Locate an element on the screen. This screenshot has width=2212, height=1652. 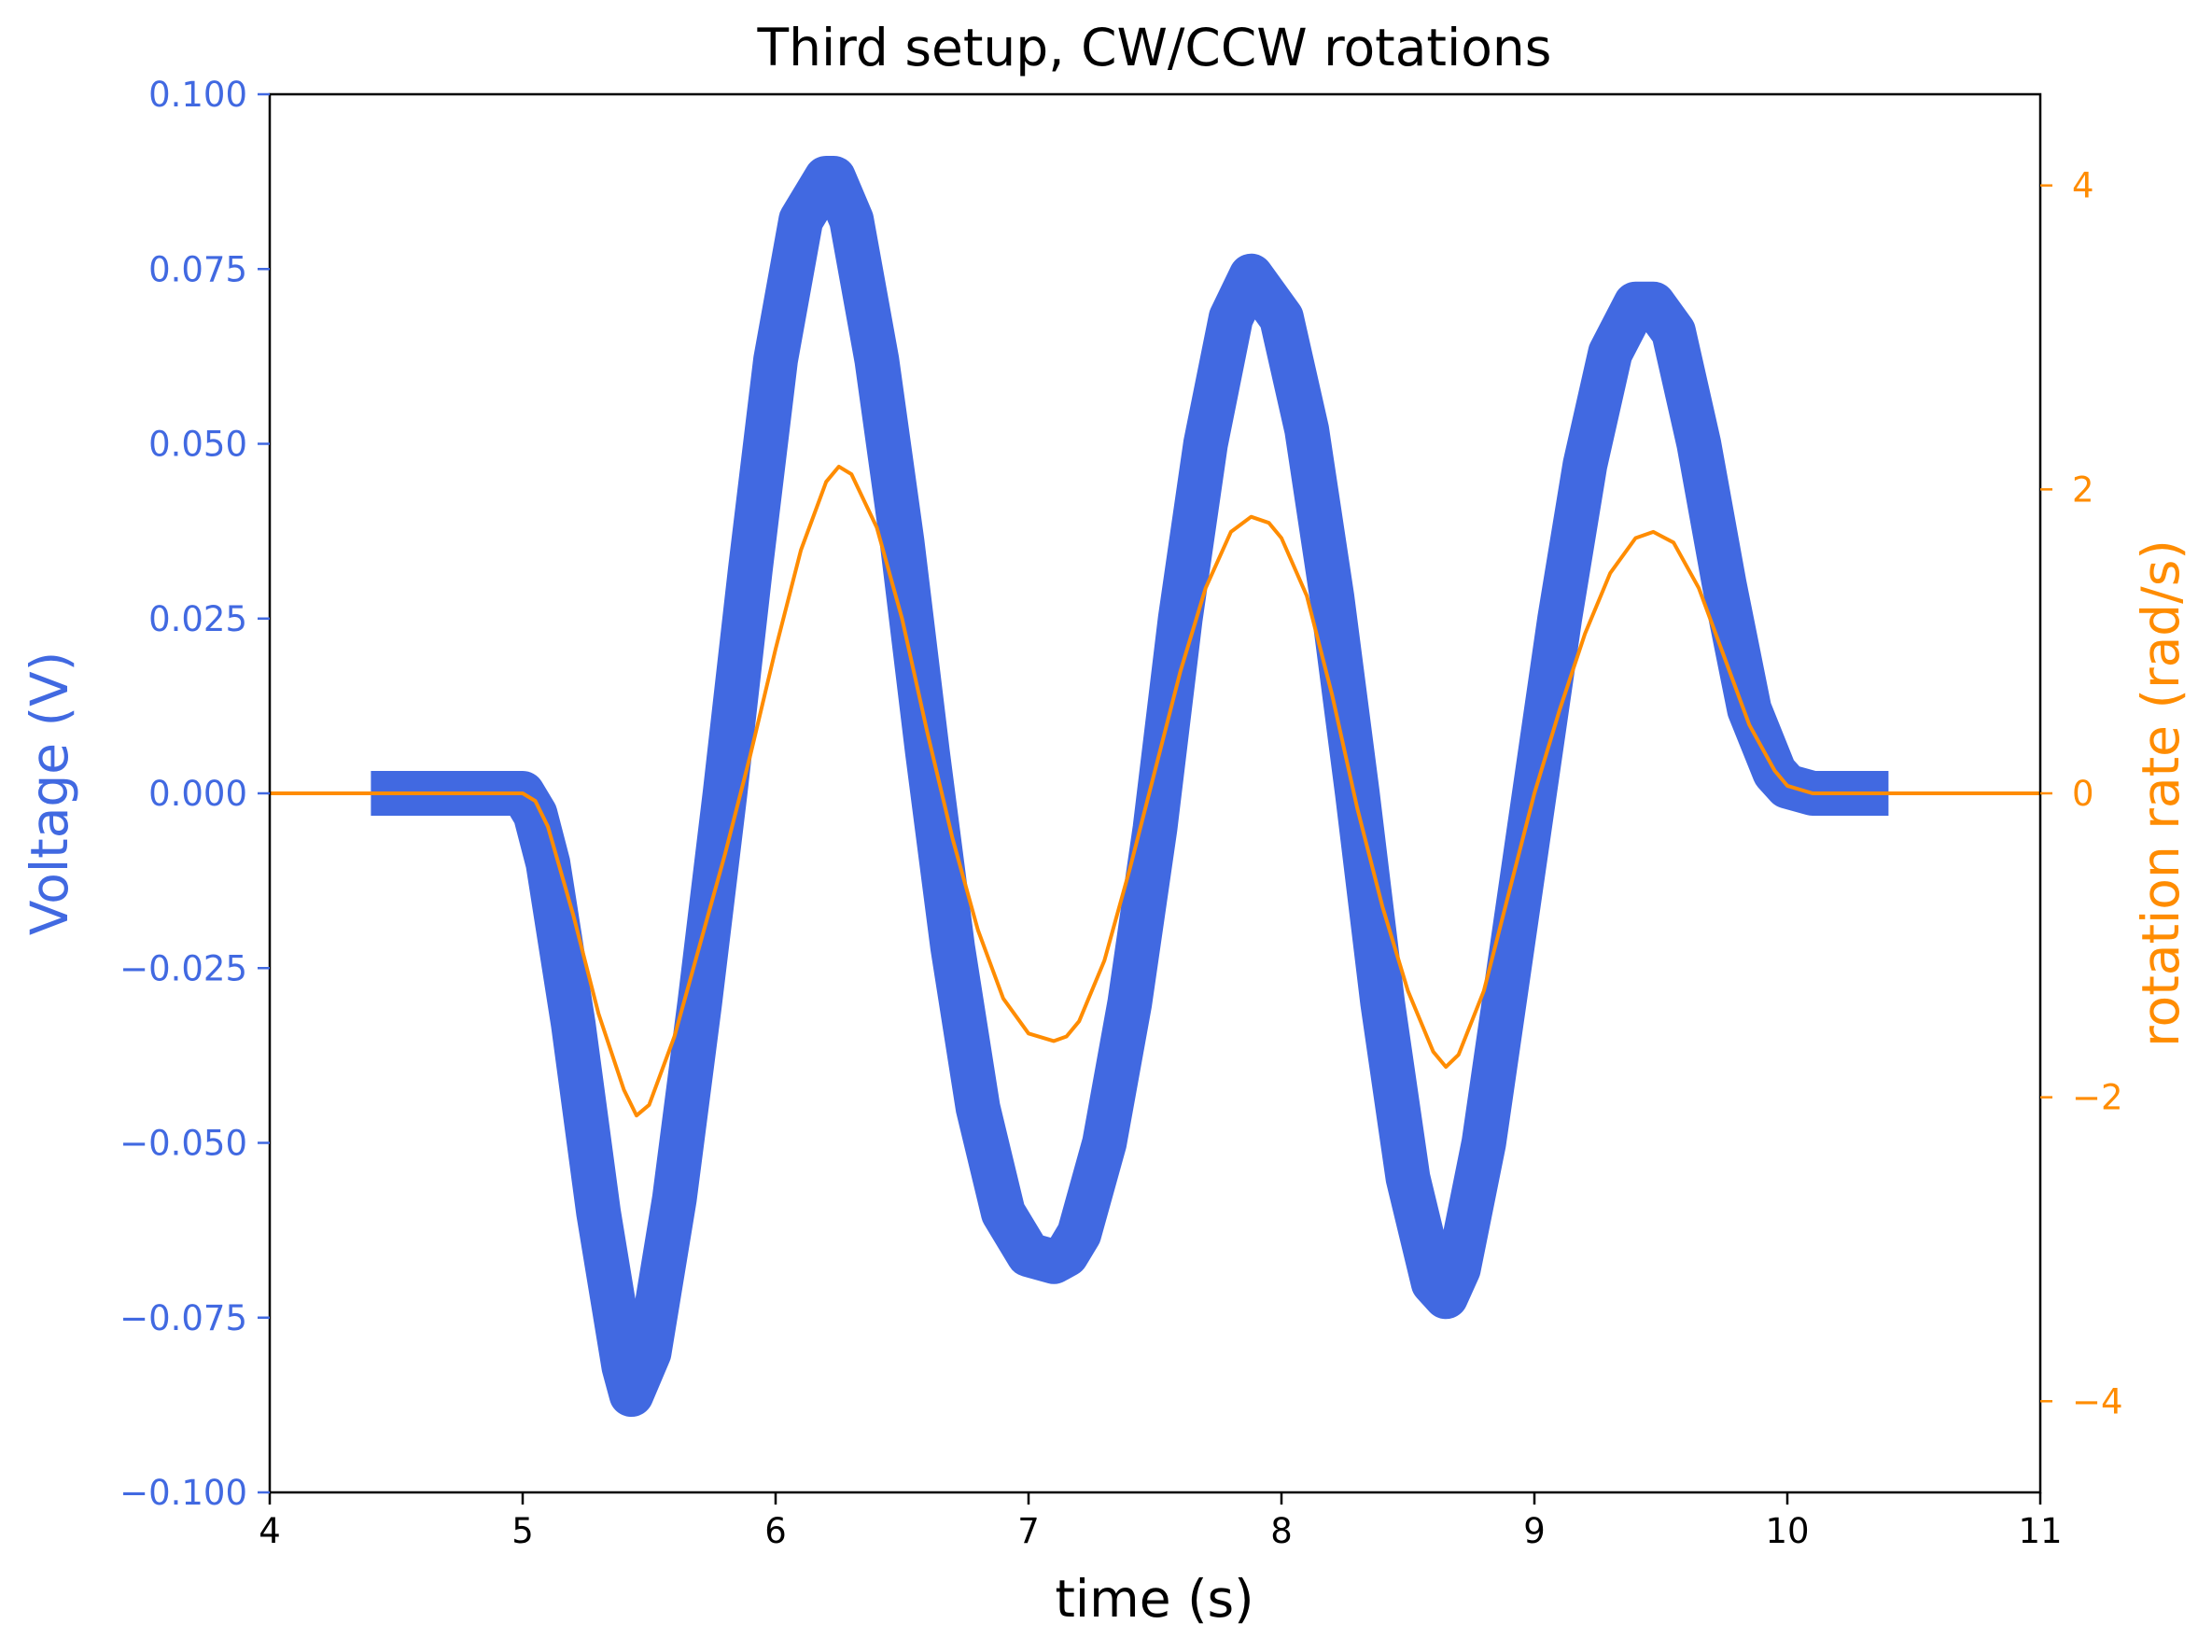
left-tick-label: −0.075 is located at coordinates (183, 1318).